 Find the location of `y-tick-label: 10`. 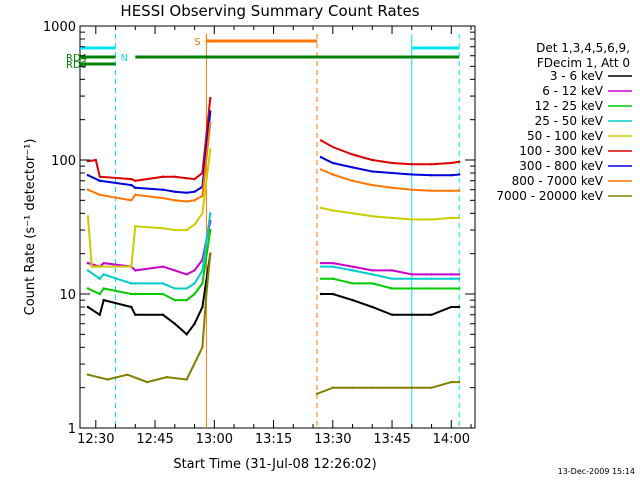

y-tick-label: 10 is located at coordinates (67, 295).